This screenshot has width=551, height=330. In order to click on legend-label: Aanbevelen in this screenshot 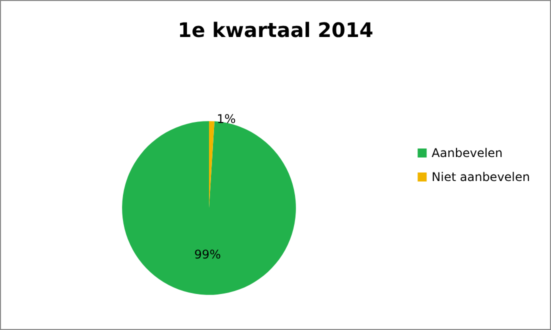, I will do `click(467, 153)`.